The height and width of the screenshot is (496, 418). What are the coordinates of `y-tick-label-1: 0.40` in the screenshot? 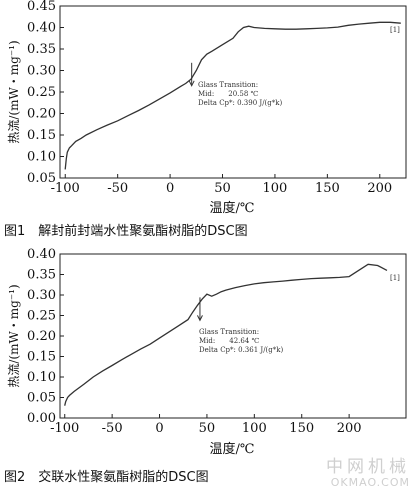 It's located at (41, 28).